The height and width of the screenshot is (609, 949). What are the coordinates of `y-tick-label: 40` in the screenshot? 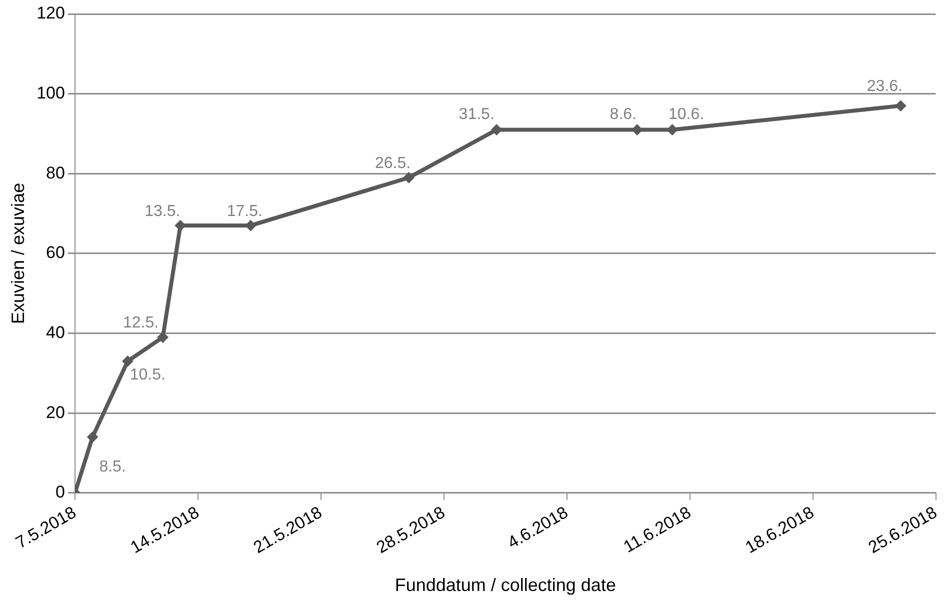 It's located at (55, 332).